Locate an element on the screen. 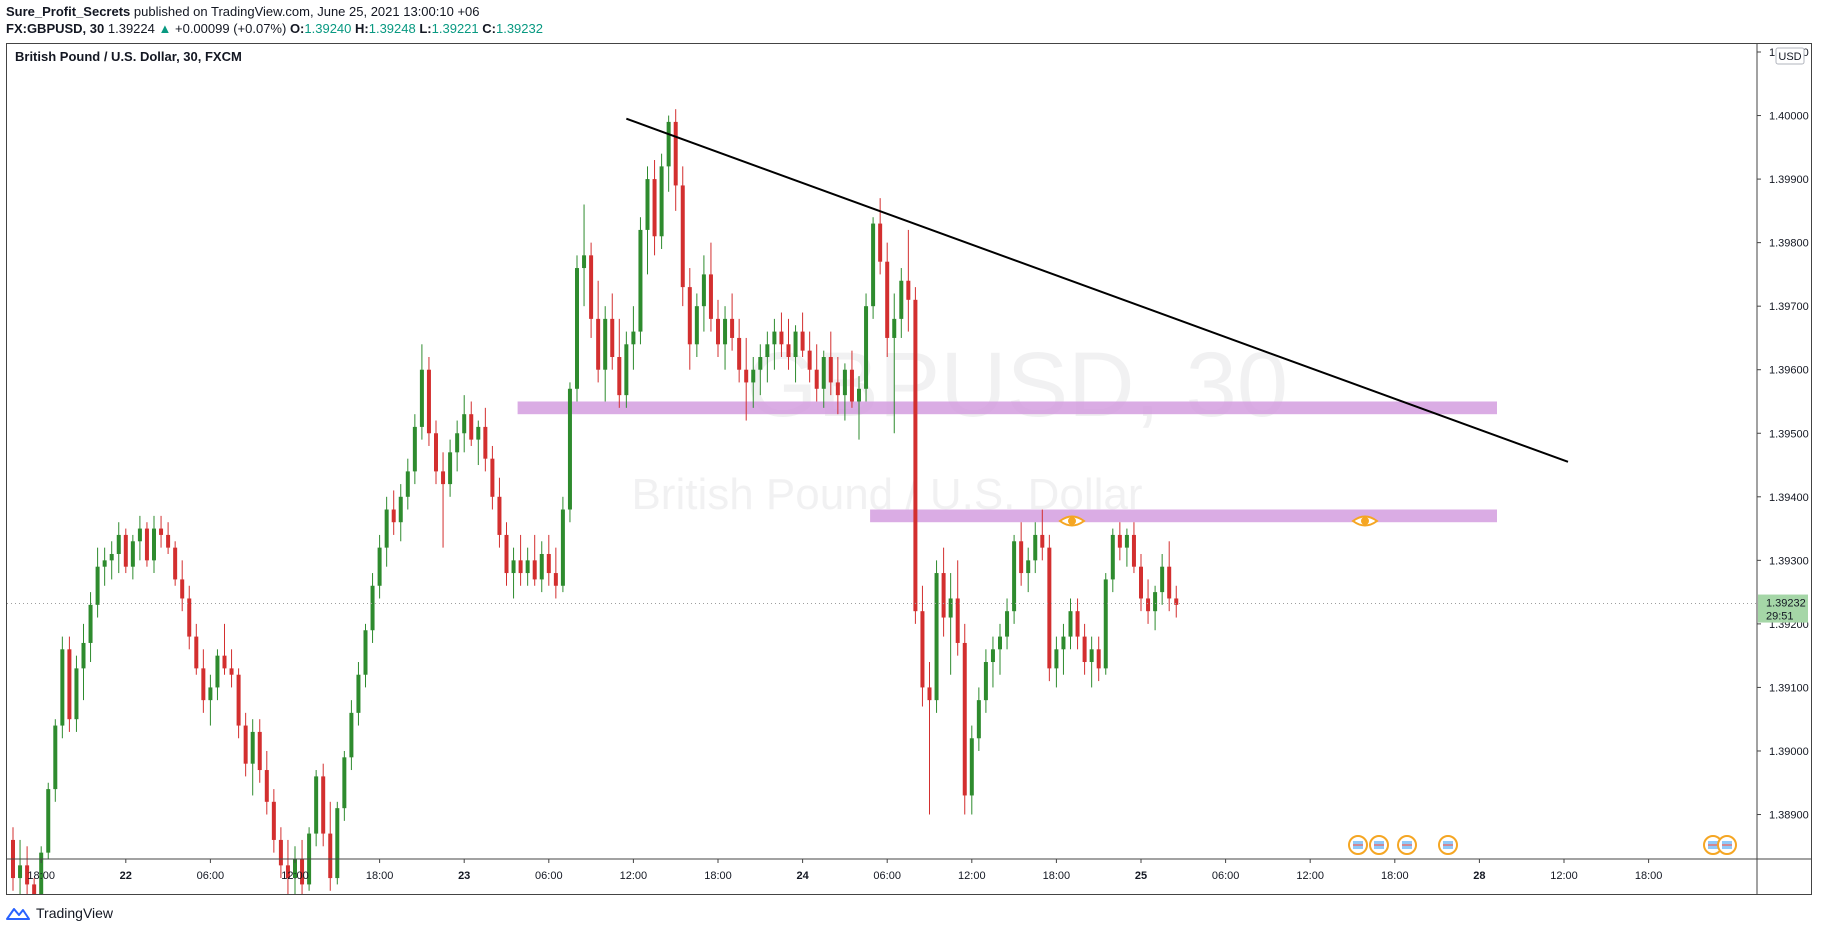 The image size is (1828, 929). currency-badge: USD is located at coordinates (1790, 56).